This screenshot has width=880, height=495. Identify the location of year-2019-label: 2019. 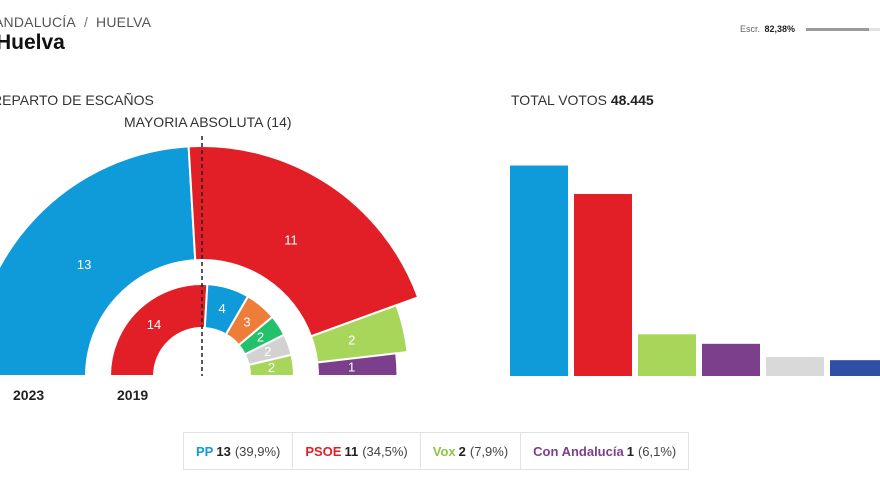
(133, 395).